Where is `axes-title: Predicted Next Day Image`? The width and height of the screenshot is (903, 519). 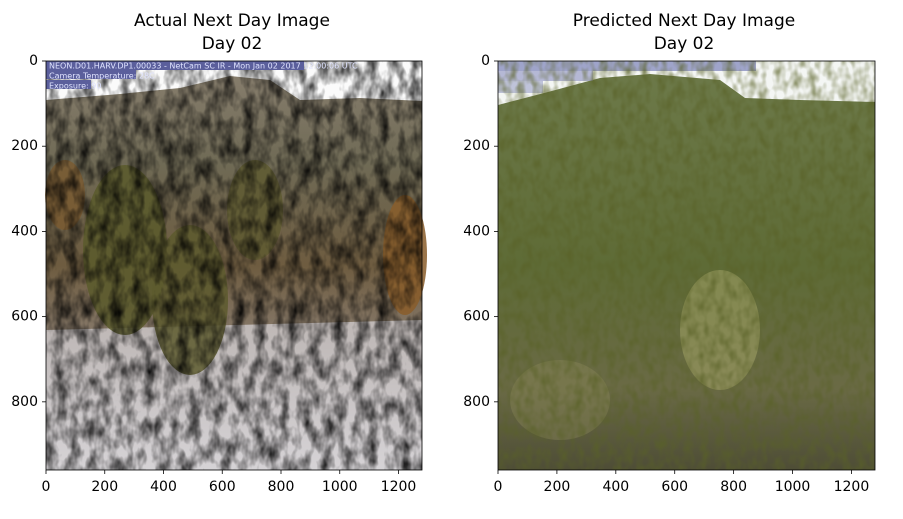 axes-title: Predicted Next Day Image is located at coordinates (684, 21).